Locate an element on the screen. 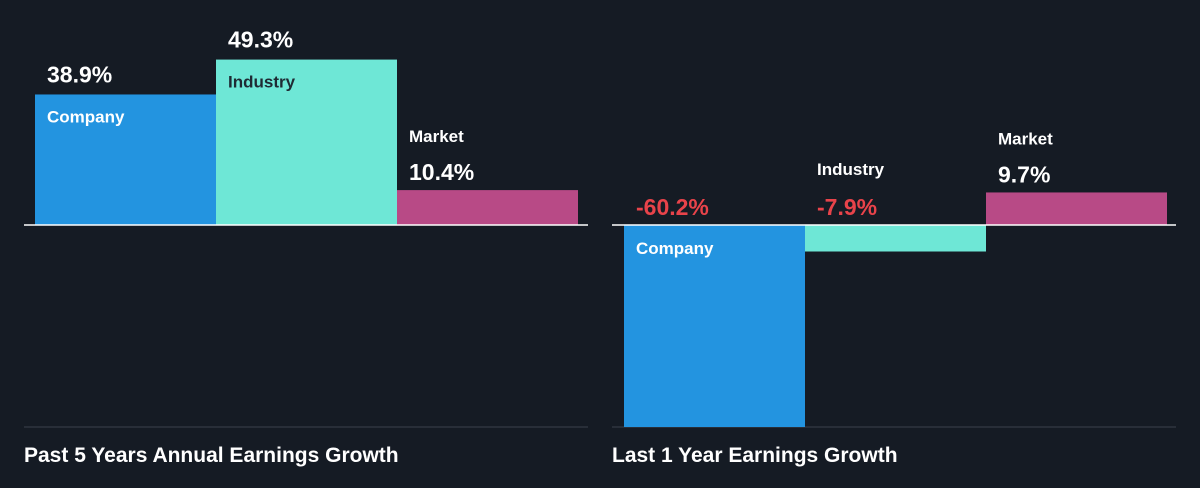 The height and width of the screenshot is (488, 1200). value-label-industry: -7.9% is located at coordinates (847, 207).